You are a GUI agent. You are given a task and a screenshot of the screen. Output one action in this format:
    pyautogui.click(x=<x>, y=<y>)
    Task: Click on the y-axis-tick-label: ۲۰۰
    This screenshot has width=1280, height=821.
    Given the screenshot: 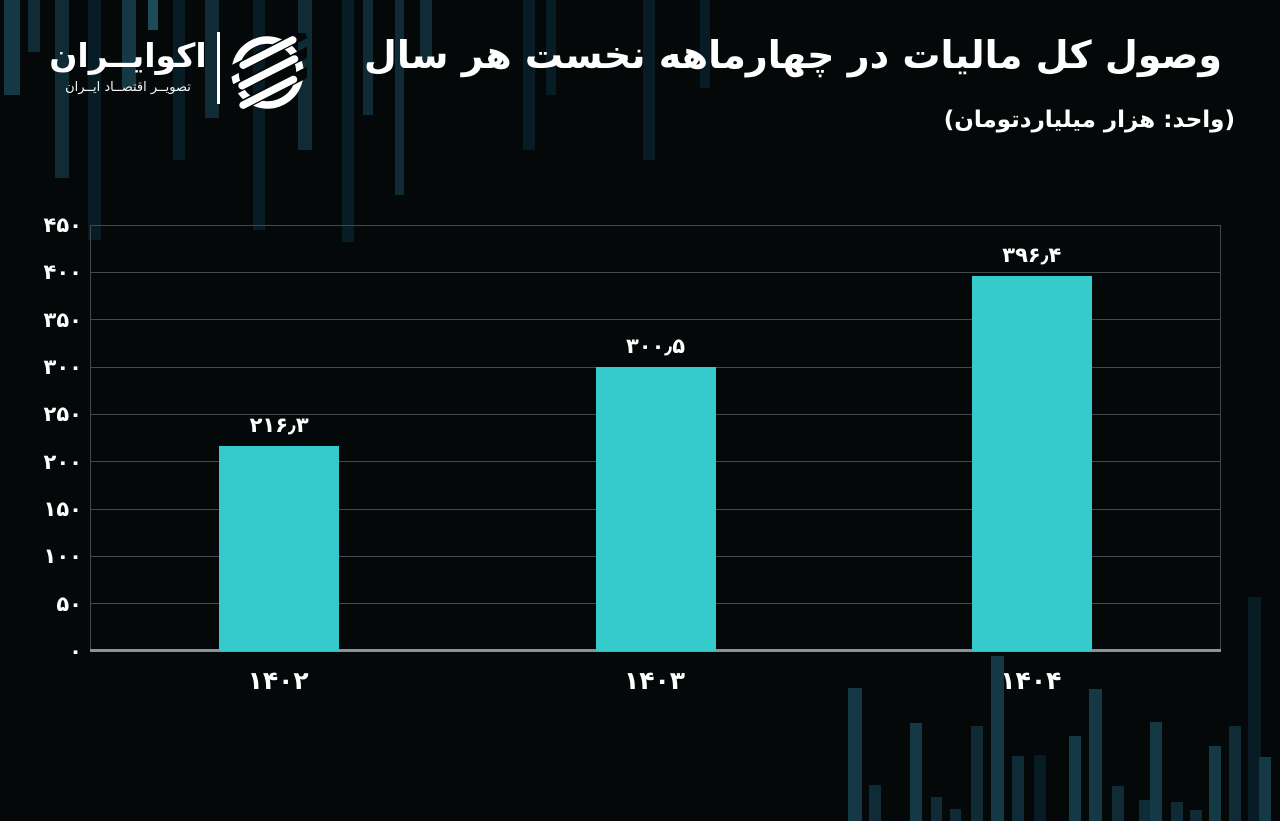 What is the action you would take?
    pyautogui.click(x=62, y=461)
    